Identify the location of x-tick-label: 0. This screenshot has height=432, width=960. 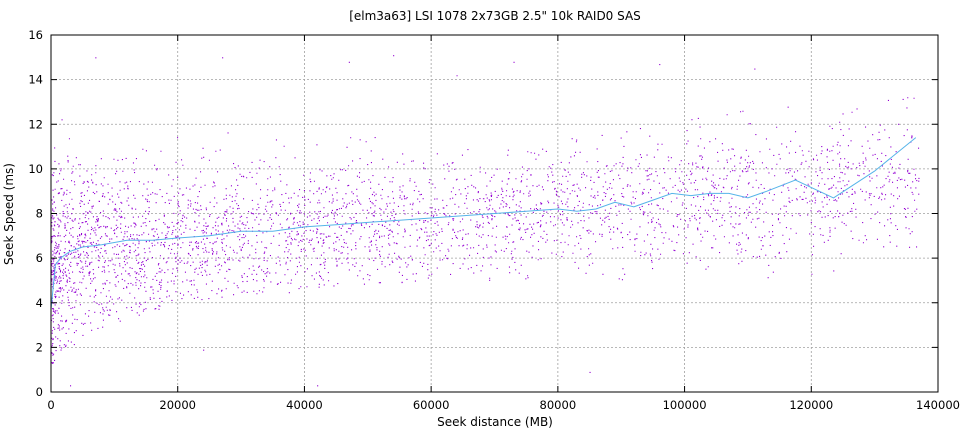
(50, 405).